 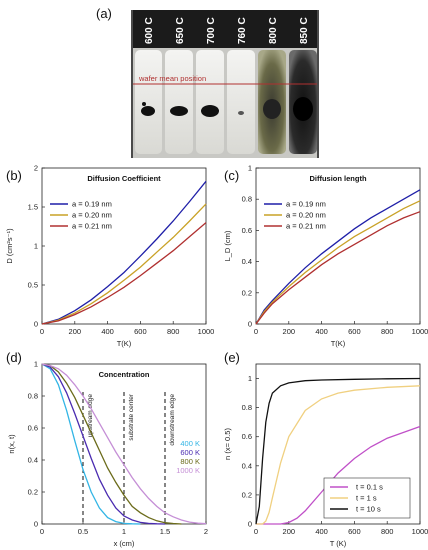 I want to click on legend-label: 400 K, so click(x=190, y=443).